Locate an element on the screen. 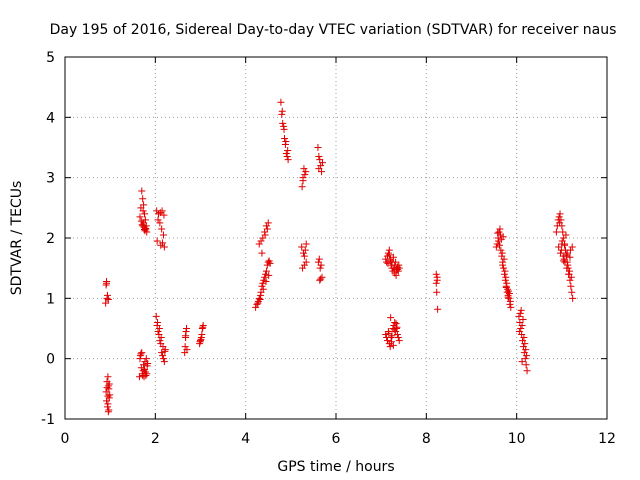 The height and width of the screenshot is (480, 640). x-tick-label: 8 is located at coordinates (426, 439).